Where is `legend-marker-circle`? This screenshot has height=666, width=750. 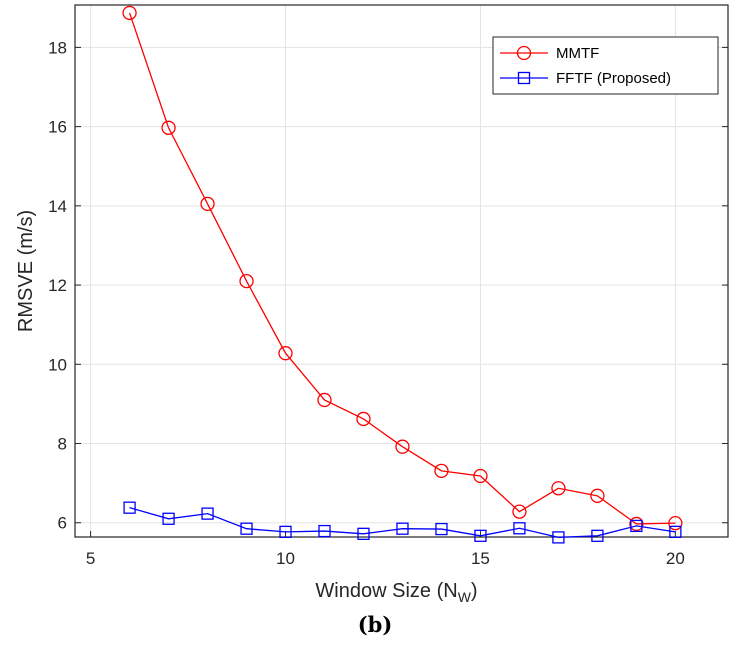 legend-marker-circle is located at coordinates (524, 53).